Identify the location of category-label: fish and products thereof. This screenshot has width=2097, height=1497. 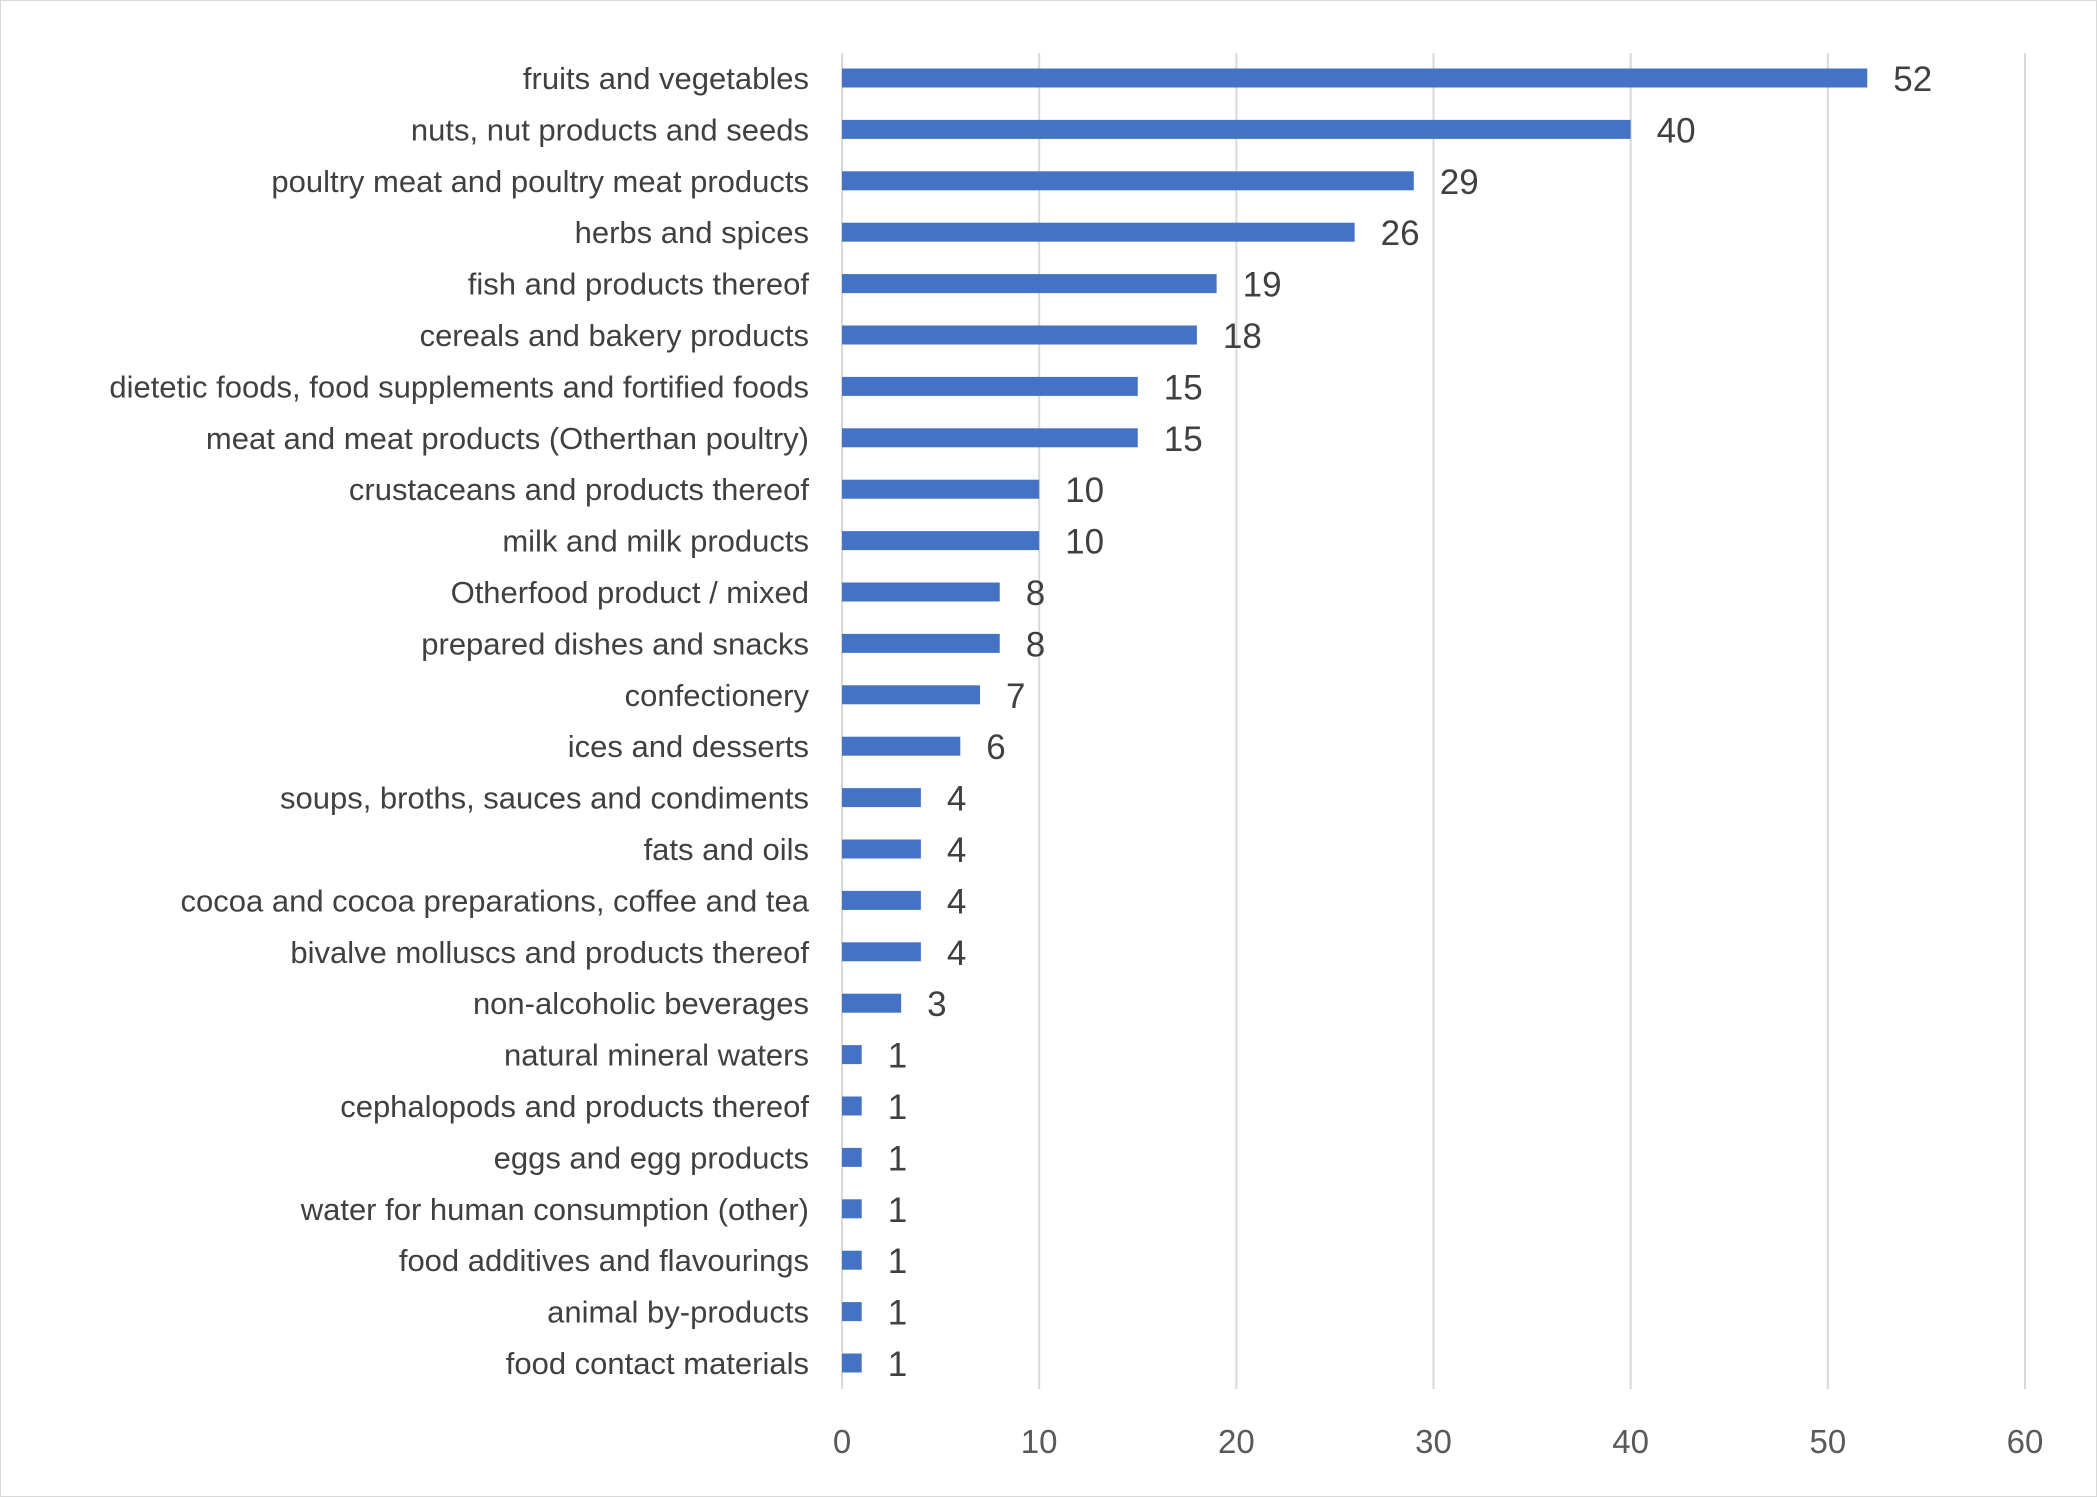
(639, 284).